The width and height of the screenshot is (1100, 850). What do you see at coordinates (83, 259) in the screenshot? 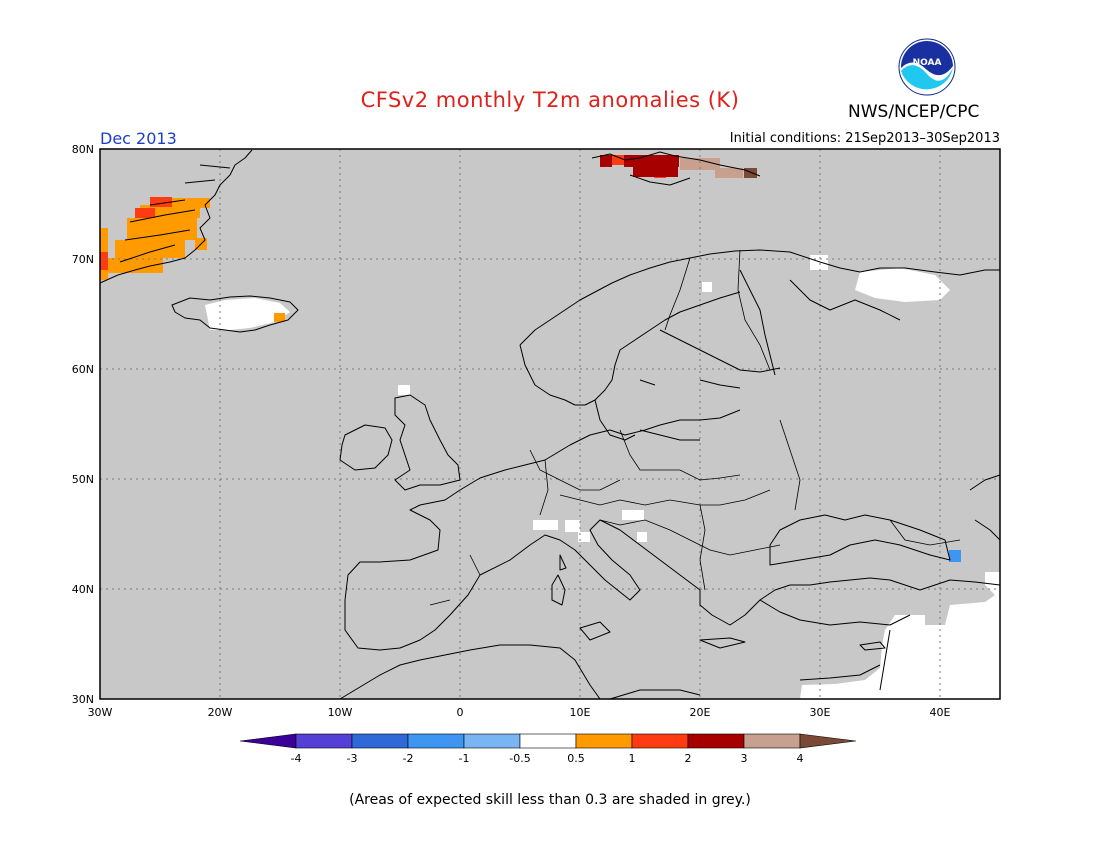
I see `lat-label: 70N` at bounding box center [83, 259].